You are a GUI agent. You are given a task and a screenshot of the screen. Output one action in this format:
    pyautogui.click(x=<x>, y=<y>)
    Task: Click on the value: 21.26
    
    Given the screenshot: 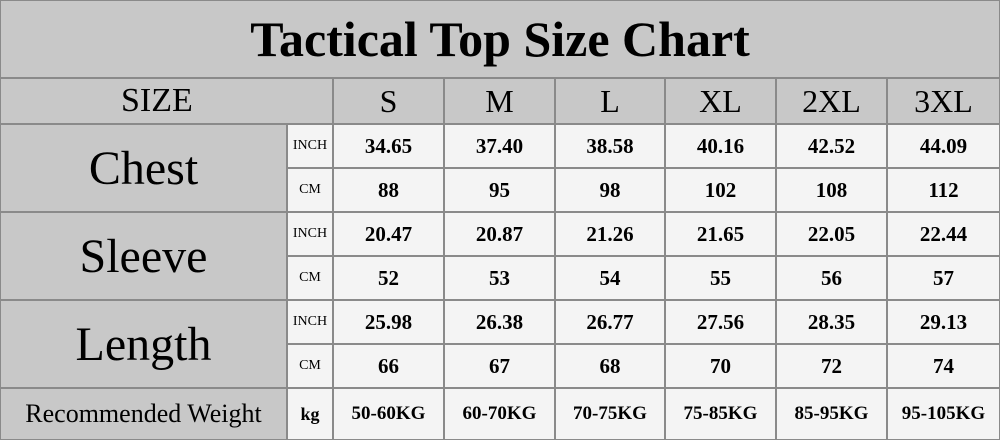 What is the action you would take?
    pyautogui.click(x=610, y=234)
    